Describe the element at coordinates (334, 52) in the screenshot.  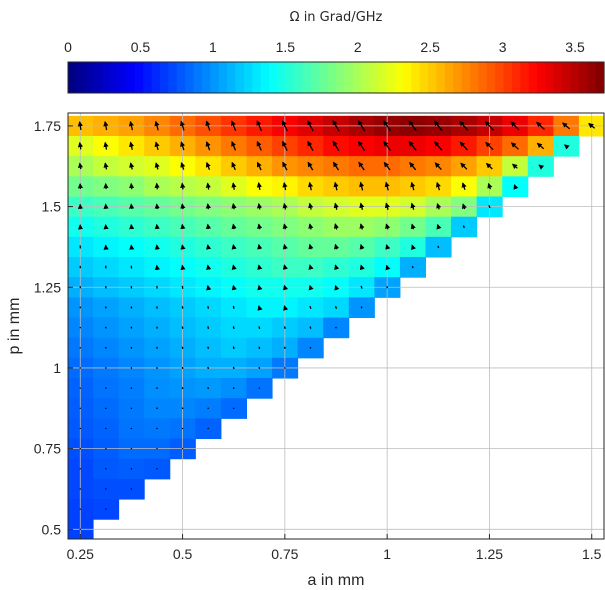
I see `colorbar: Ω in Grad/GHz 0 0.5 1 1.5 2 2.5 3 3.5` at that location.